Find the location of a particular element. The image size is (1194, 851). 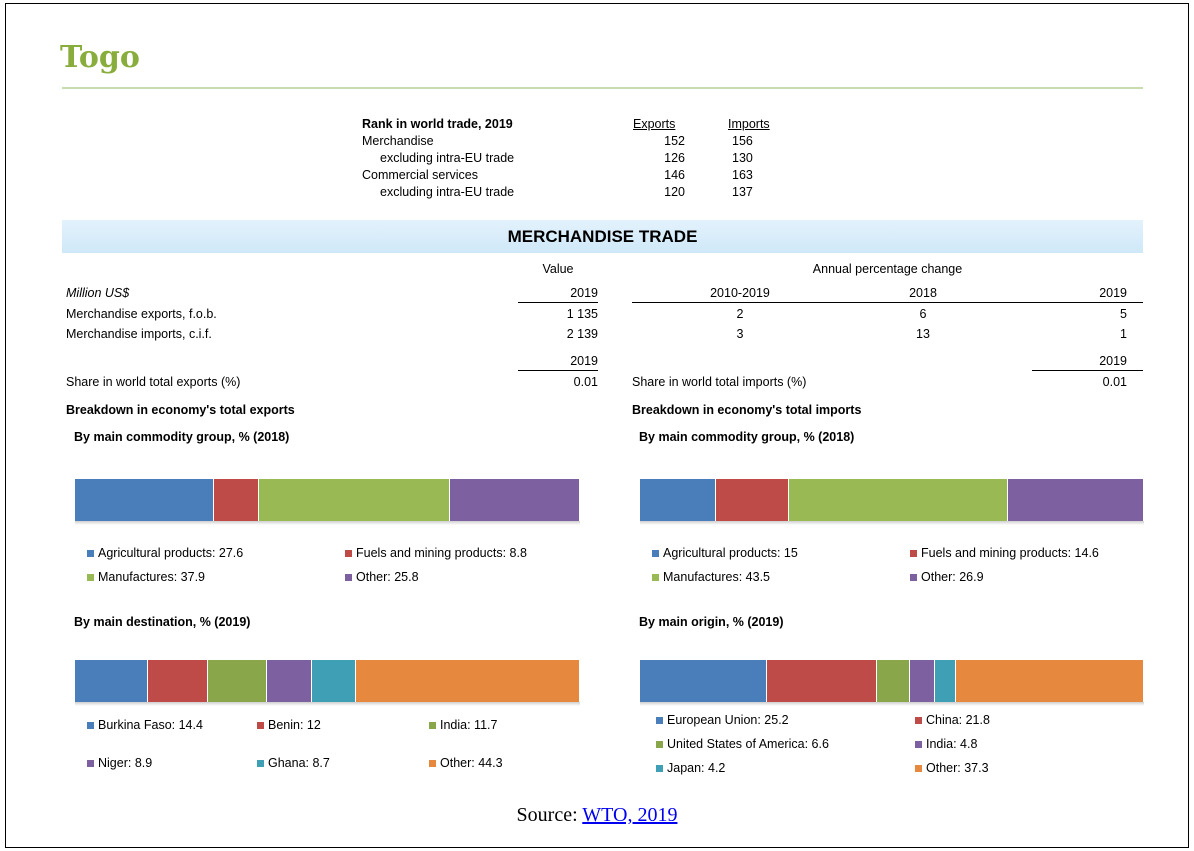

legend-label: Ghana: 8.7 is located at coordinates (299, 763).